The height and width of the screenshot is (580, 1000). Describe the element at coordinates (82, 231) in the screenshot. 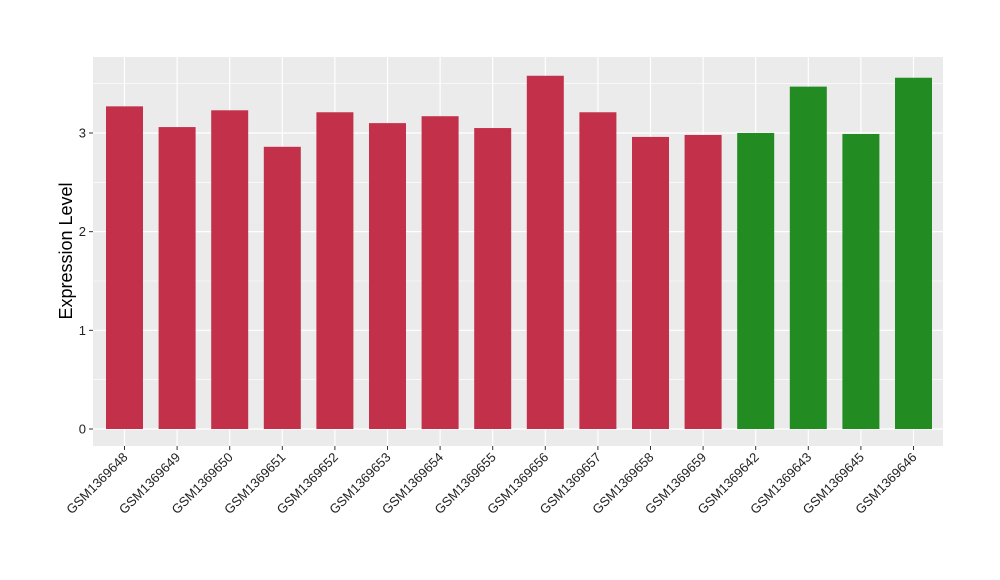

I see `y-tick-label: 2` at that location.